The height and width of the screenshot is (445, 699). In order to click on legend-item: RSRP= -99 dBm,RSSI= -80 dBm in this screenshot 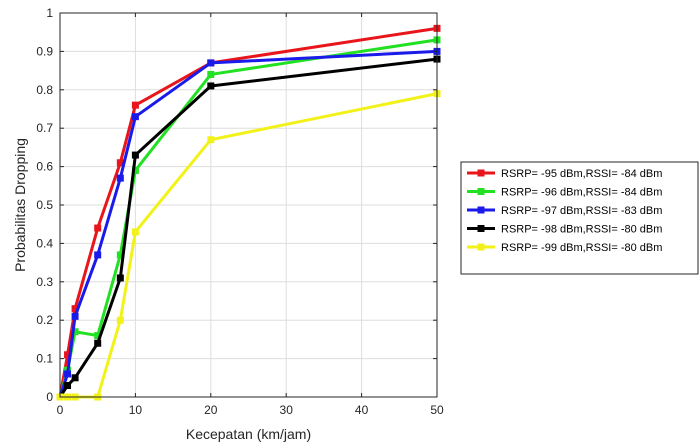, I will do `click(564, 248)`.